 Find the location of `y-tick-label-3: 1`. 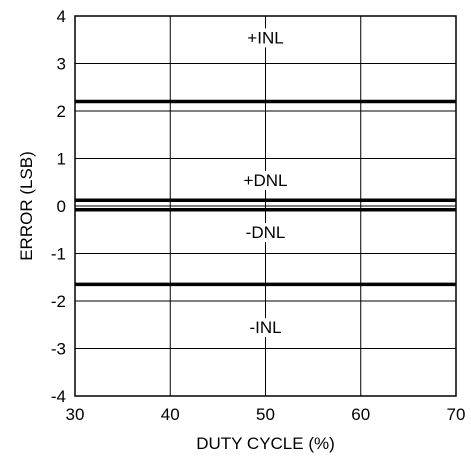

y-tick-label-3: 1 is located at coordinates (61, 159).